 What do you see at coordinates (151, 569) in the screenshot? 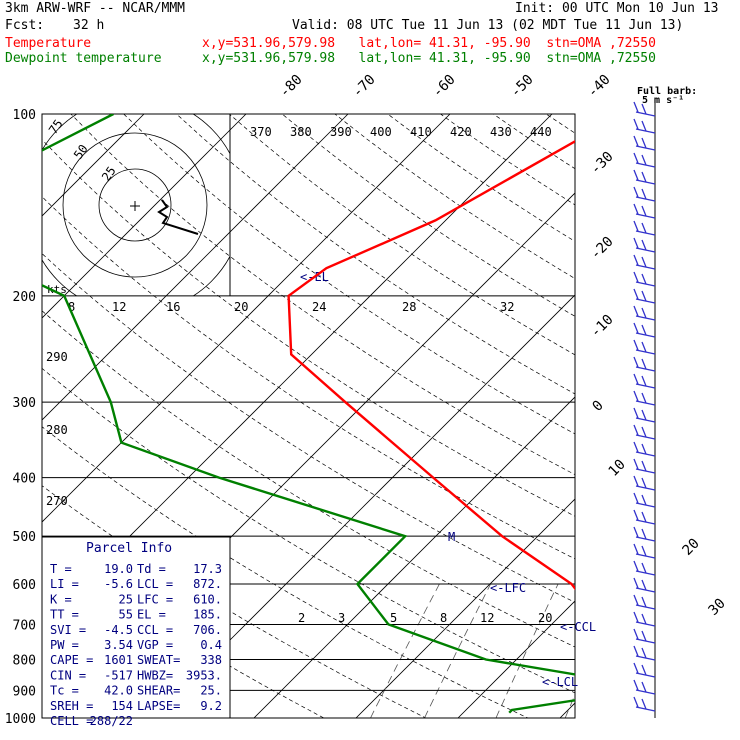
I see `parcel-info-cell: Td =` at bounding box center [151, 569].